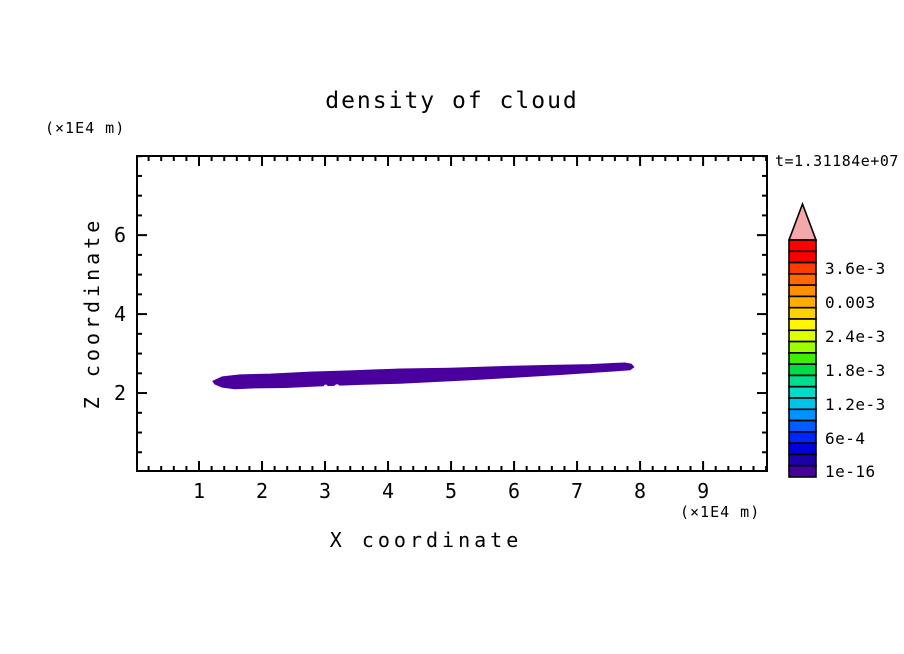  Describe the element at coordinates (199, 491) in the screenshot. I see `x-tick-label: 1` at that location.